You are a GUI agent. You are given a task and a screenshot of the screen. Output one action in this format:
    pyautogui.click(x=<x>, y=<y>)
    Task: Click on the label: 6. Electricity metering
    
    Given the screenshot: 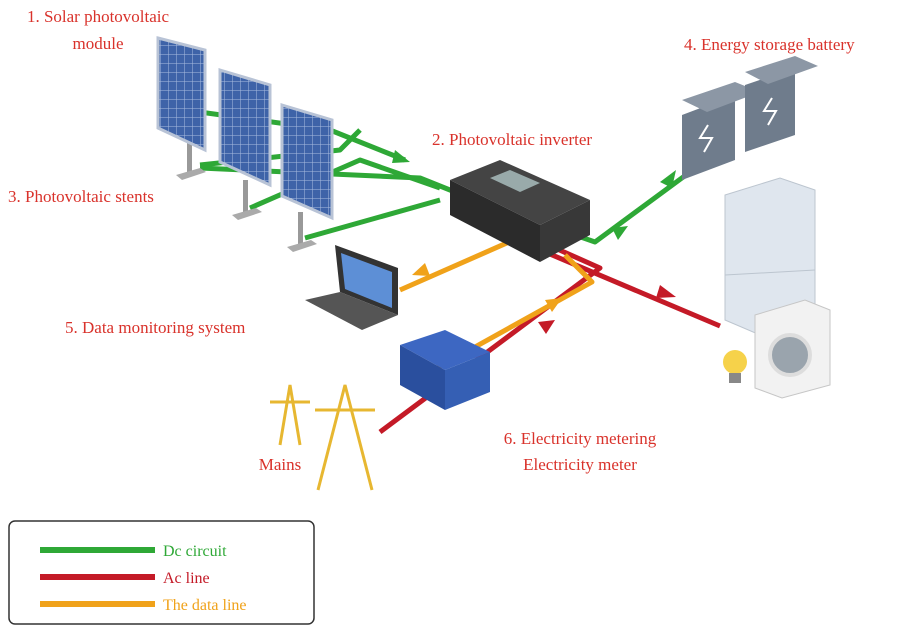 What is the action you would take?
    pyautogui.click(x=580, y=438)
    